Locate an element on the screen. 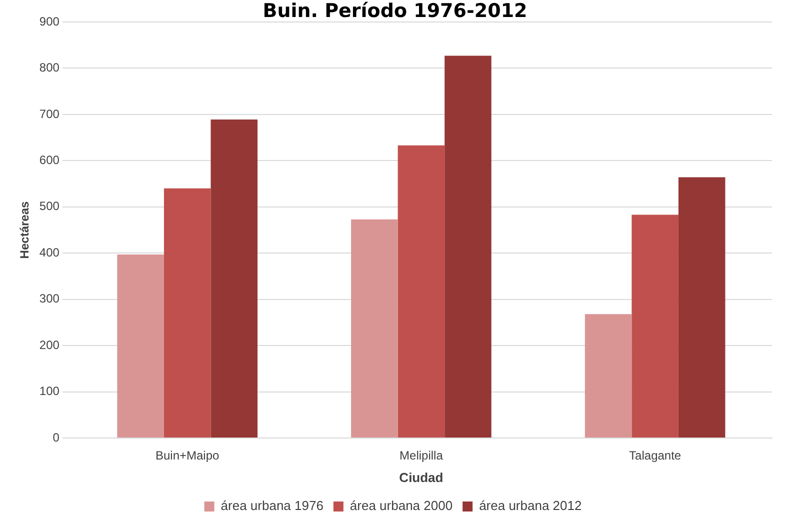  y-tick-label: 600 is located at coordinates (49, 159).